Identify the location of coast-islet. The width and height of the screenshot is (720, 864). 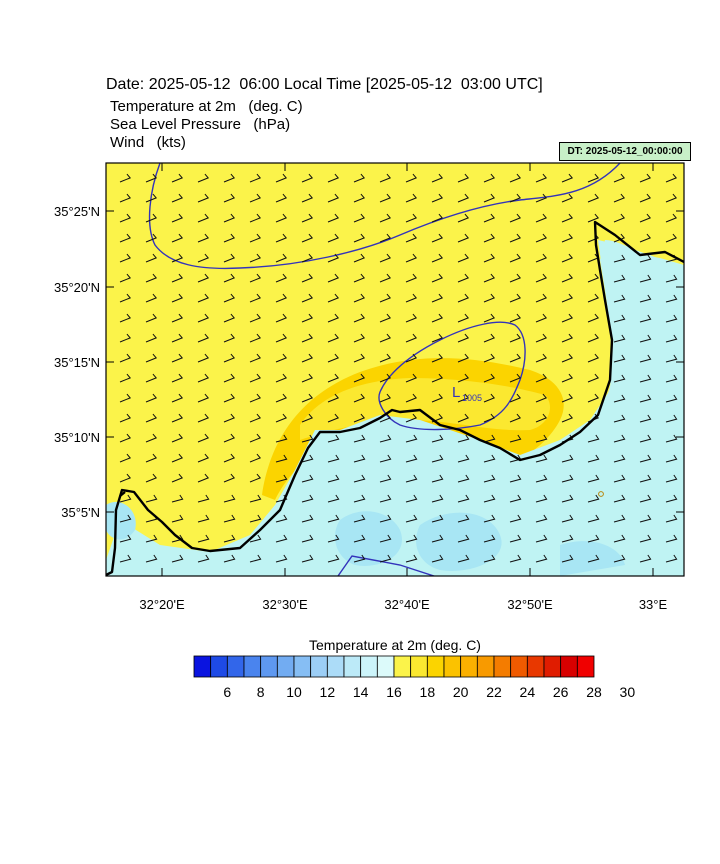
(122, 494).